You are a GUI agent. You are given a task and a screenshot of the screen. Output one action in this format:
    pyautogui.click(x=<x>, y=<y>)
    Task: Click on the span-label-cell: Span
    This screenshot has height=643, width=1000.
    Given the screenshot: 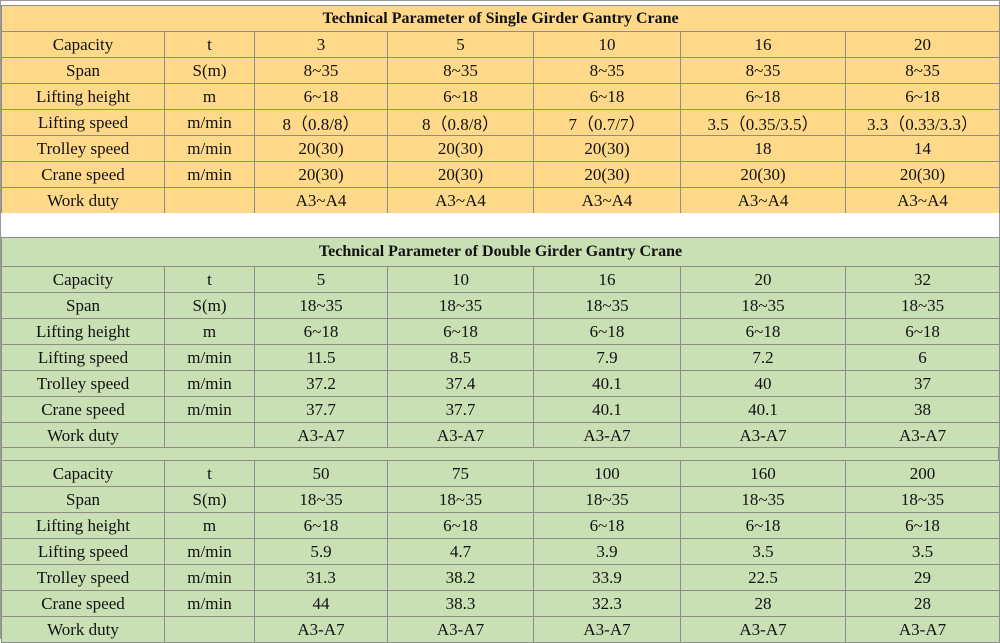 What is the action you would take?
    pyautogui.click(x=83, y=70)
    